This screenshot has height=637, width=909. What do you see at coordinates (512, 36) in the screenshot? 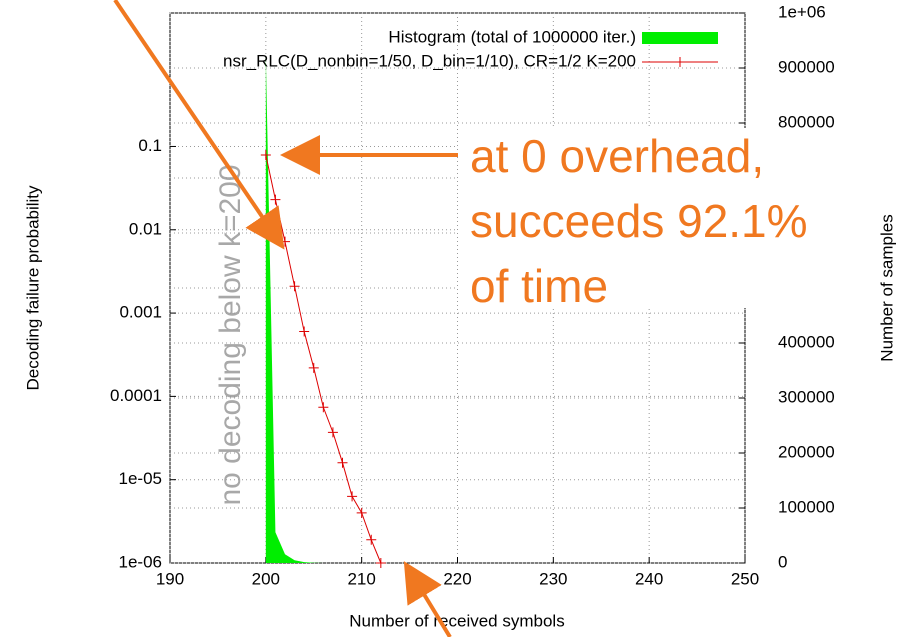
I see `legend-label: Histogram (total of 1000000 iter.)` at bounding box center [512, 36].